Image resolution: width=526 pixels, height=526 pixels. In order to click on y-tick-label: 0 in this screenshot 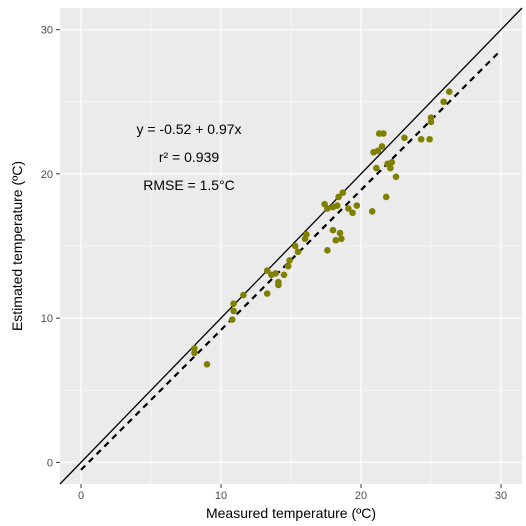, I will do `click(50, 463)`.